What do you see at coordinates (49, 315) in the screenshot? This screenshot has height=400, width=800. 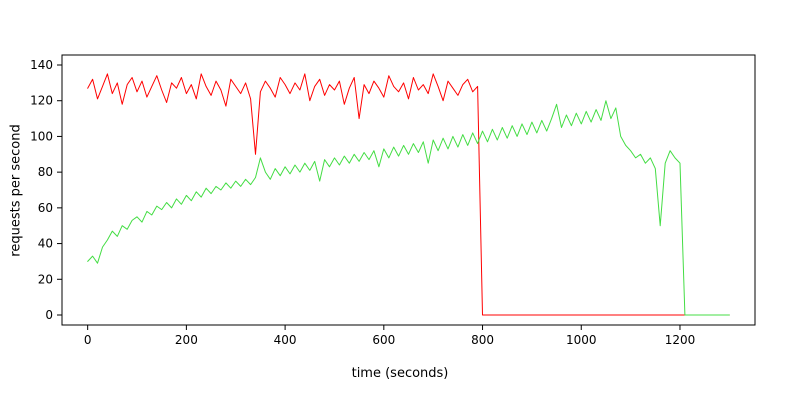 I see `y-axis-tick-label: 0` at bounding box center [49, 315].